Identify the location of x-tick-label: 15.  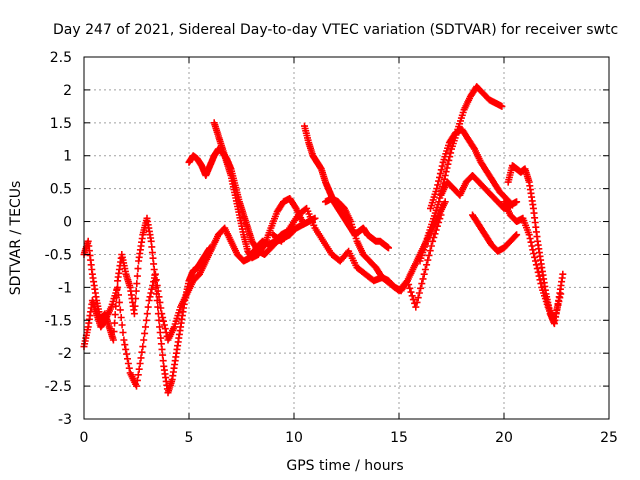
(399, 438).